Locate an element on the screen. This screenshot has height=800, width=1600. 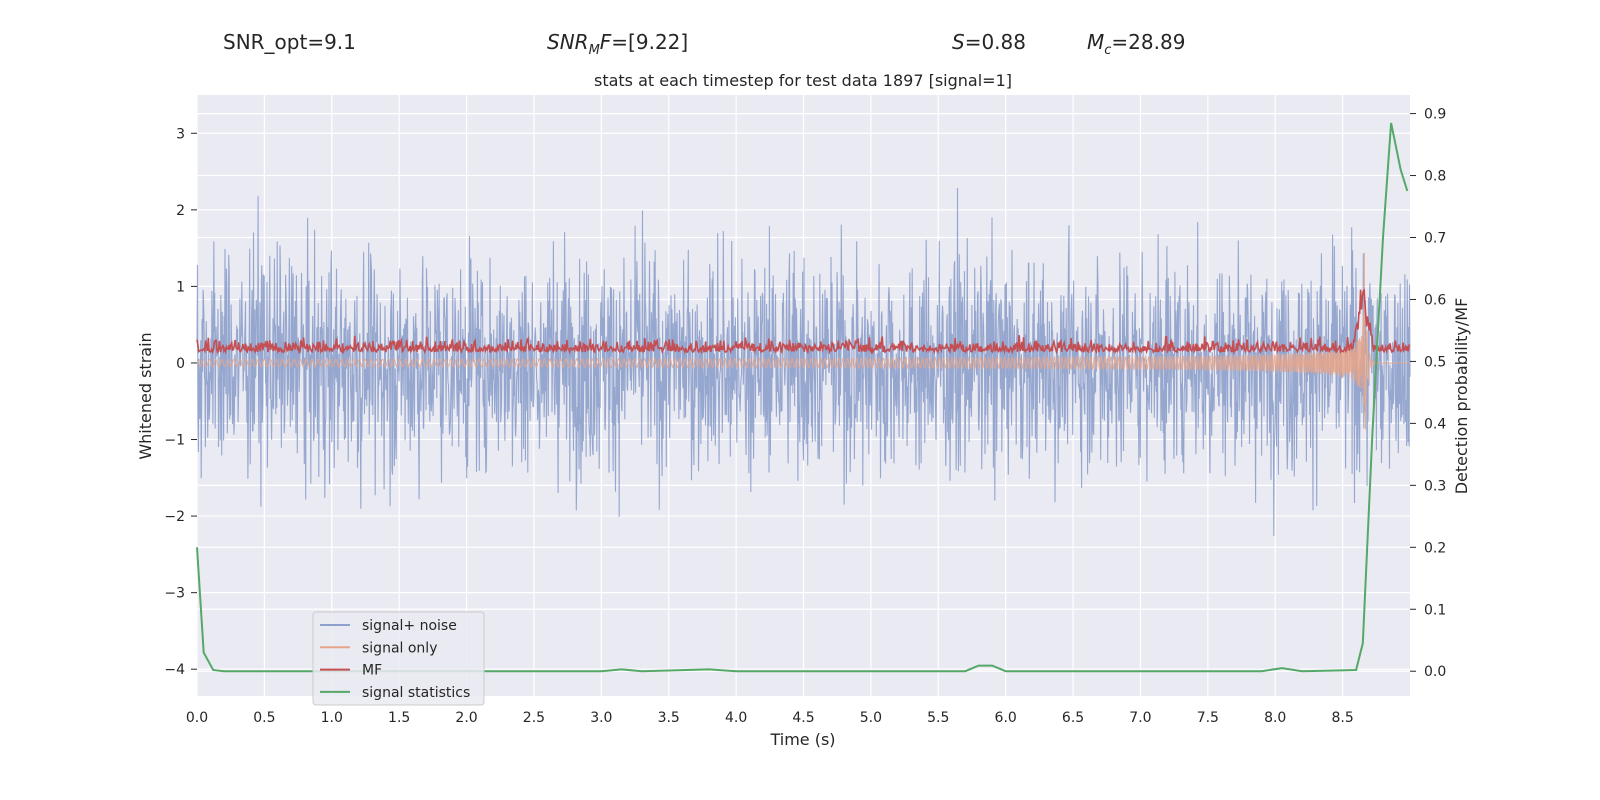
y-tick-label: 0 is located at coordinates (180, 364).